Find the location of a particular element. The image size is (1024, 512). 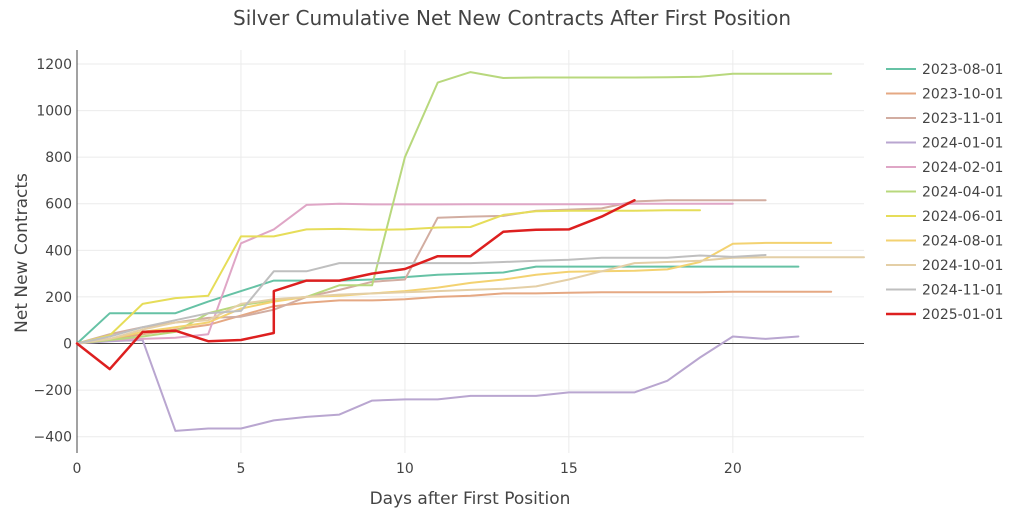

legend-item-2024-11-01: 2024-11-01 is located at coordinates (944, 291).